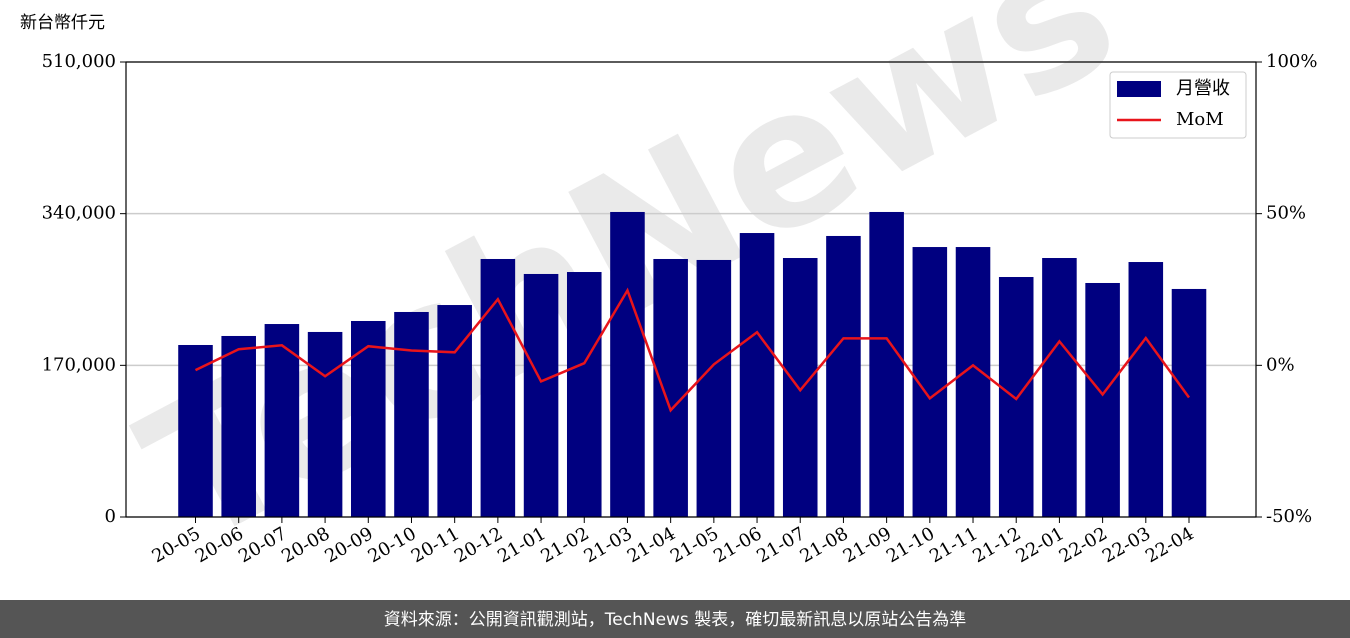  I want to click on y-axis-label: 新台幣仟元, so click(62, 23).